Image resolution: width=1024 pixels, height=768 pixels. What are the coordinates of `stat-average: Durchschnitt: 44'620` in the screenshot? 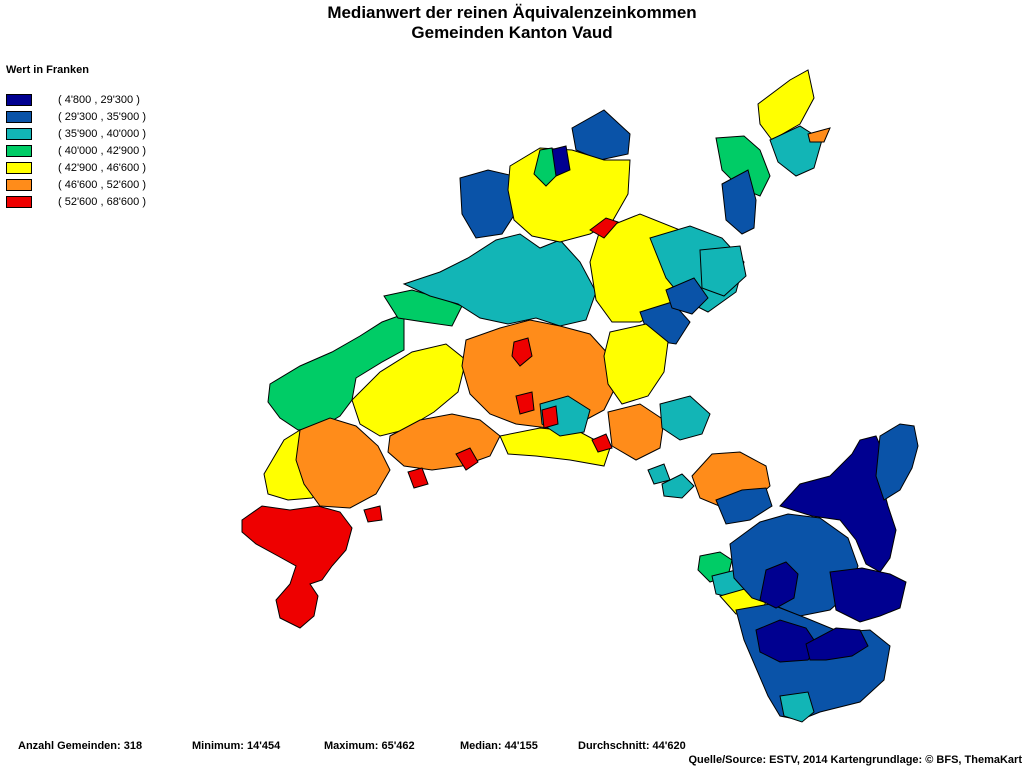 It's located at (632, 746).